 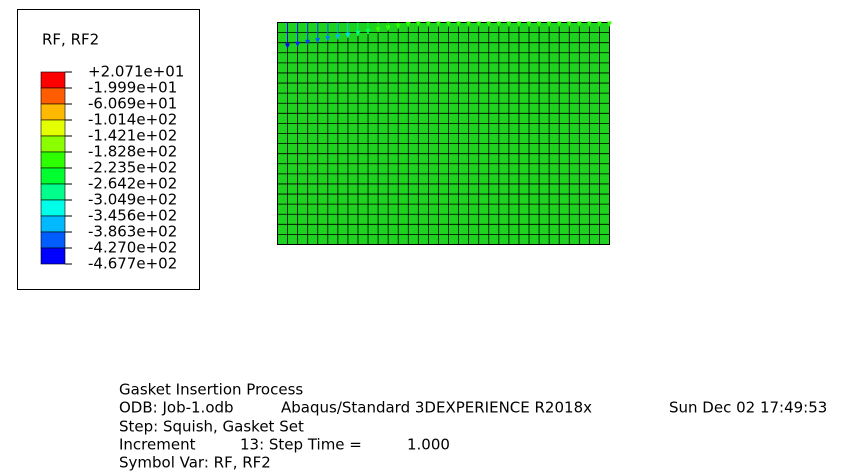 I want to click on legend-label: -4.270e+02, so click(x=132, y=248).